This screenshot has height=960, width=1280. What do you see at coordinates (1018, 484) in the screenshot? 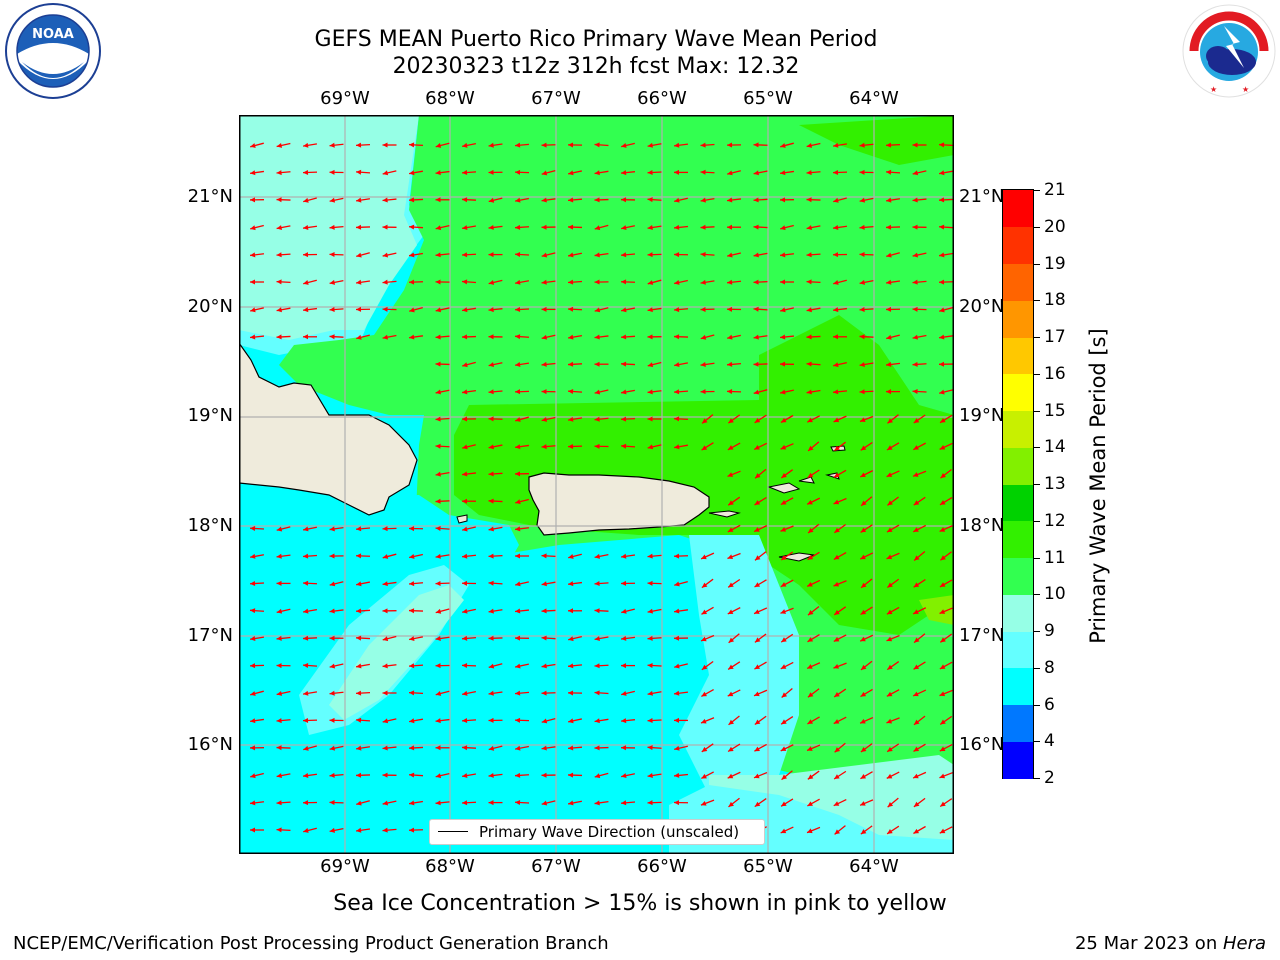
I see `colorbar` at bounding box center [1018, 484].